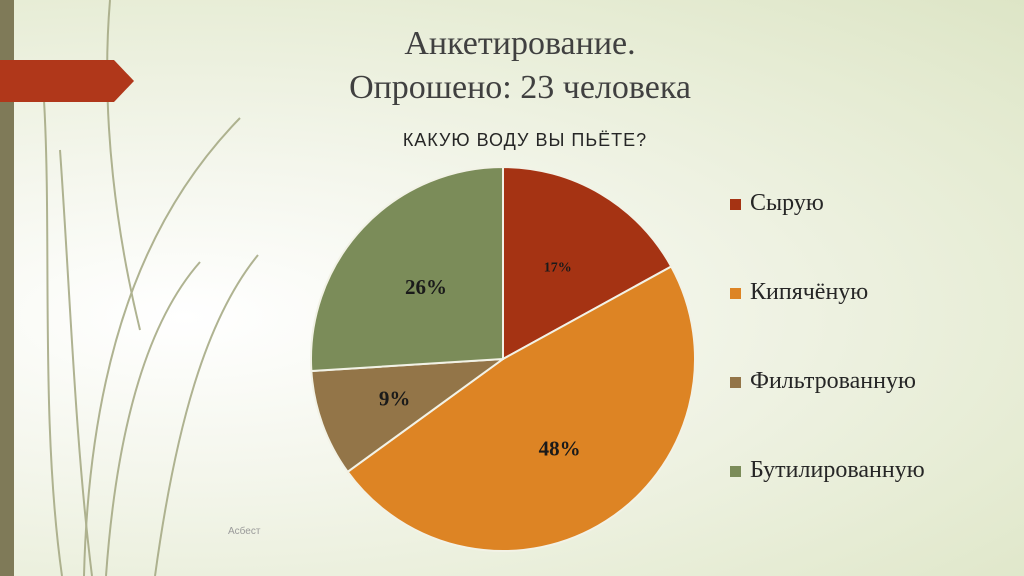 Image resolution: width=1024 pixels, height=576 pixels. Describe the element at coordinates (525, 140) in the screenshot. I see `chart-title: КАКУЮ ВОДУ ВЫ ПЬЁТЕ?` at that location.